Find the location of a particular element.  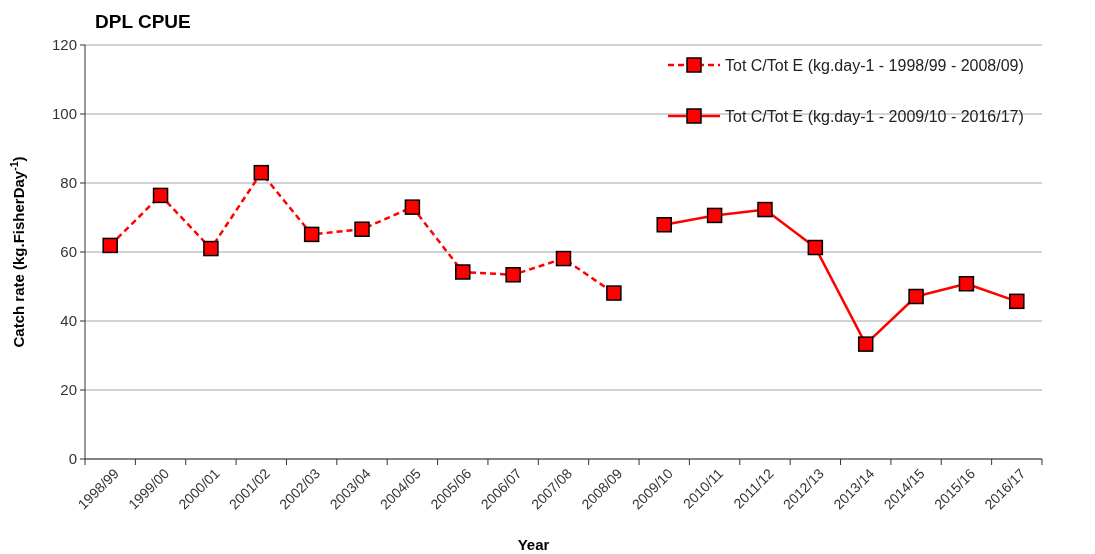

y-tick-label: 60 is located at coordinates (68, 252).